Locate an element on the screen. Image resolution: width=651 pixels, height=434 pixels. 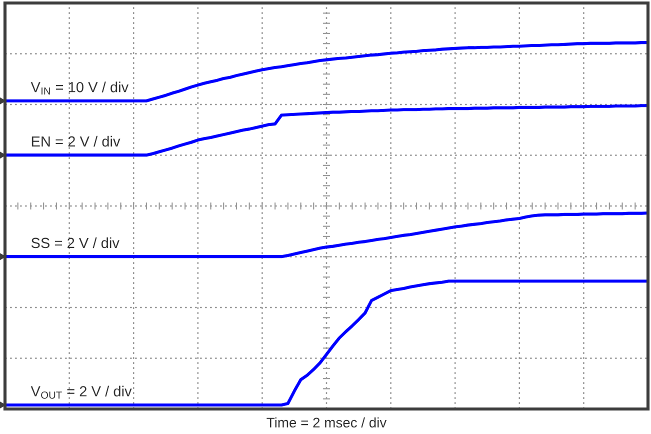
series-label: V$_{IN}$ = 10 V / div is located at coordinates (79, 88).